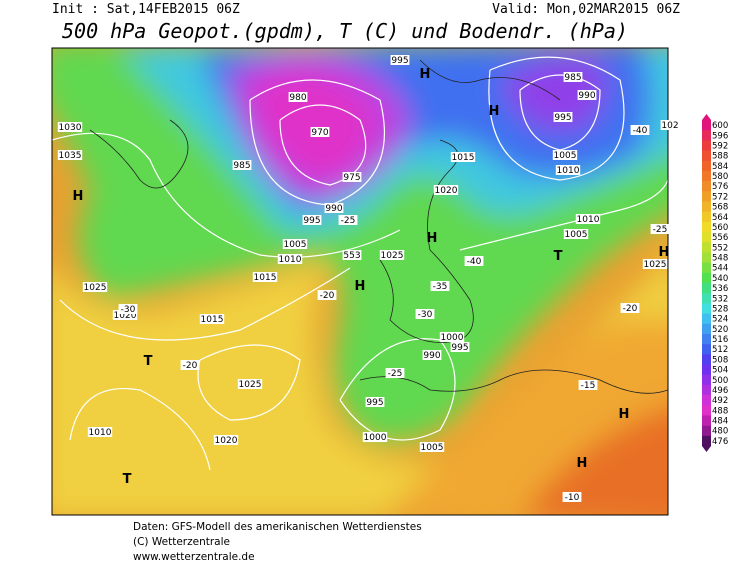  I want to click on contour-label: 975, so click(351, 178).